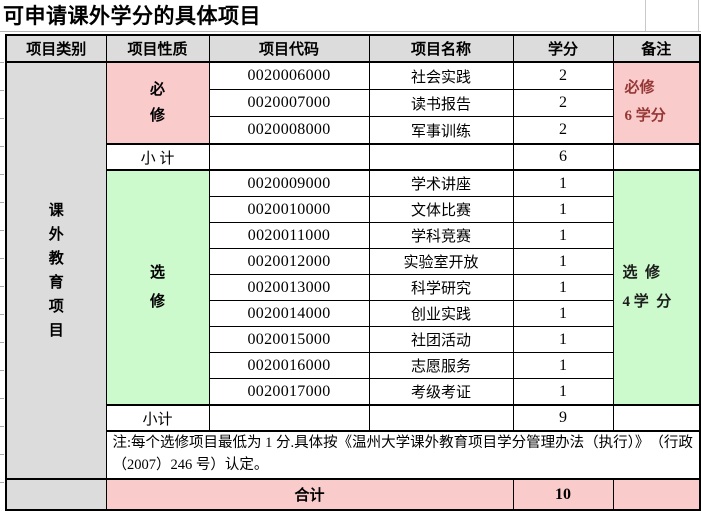 The height and width of the screenshot is (511, 701). I want to click on page-title: 可申请课外学分的具体项目, so click(132, 16).